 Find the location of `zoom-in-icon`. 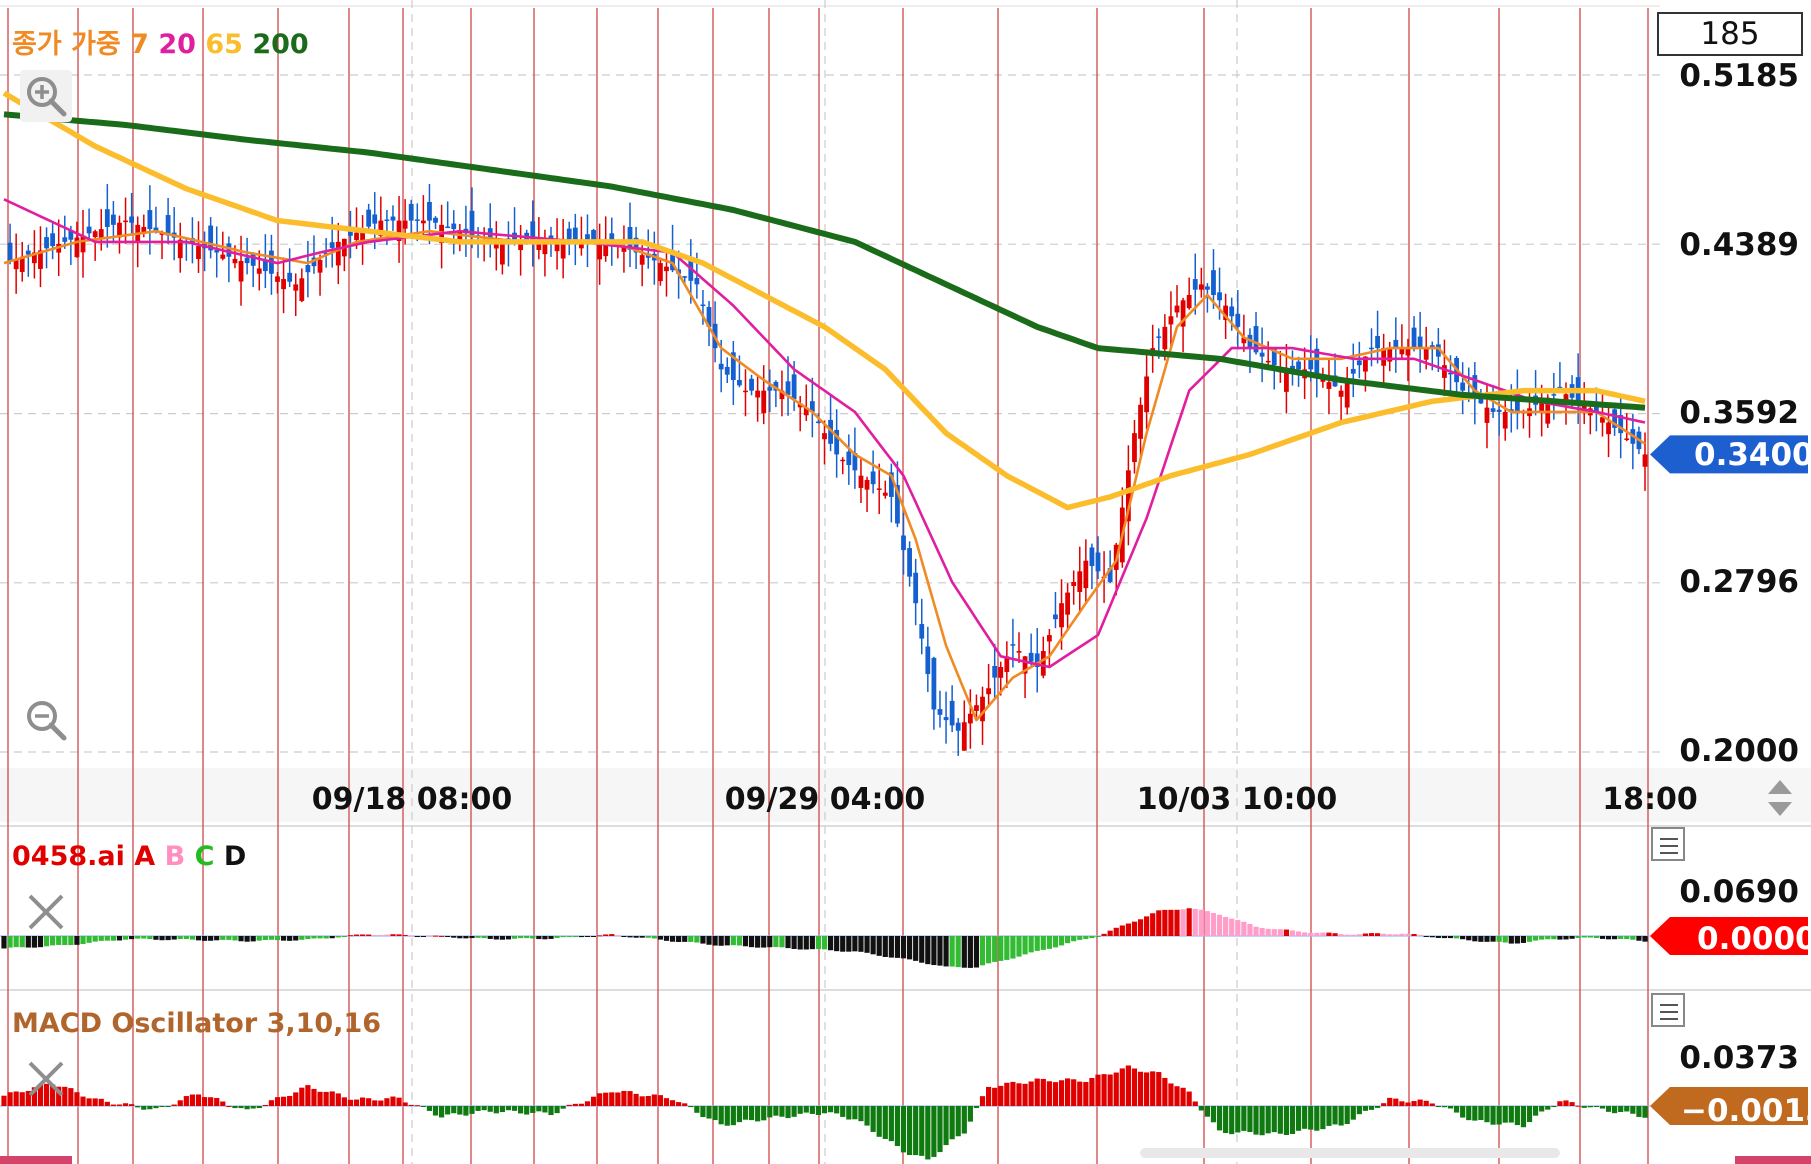

zoom-in-icon is located at coordinates (46, 96).